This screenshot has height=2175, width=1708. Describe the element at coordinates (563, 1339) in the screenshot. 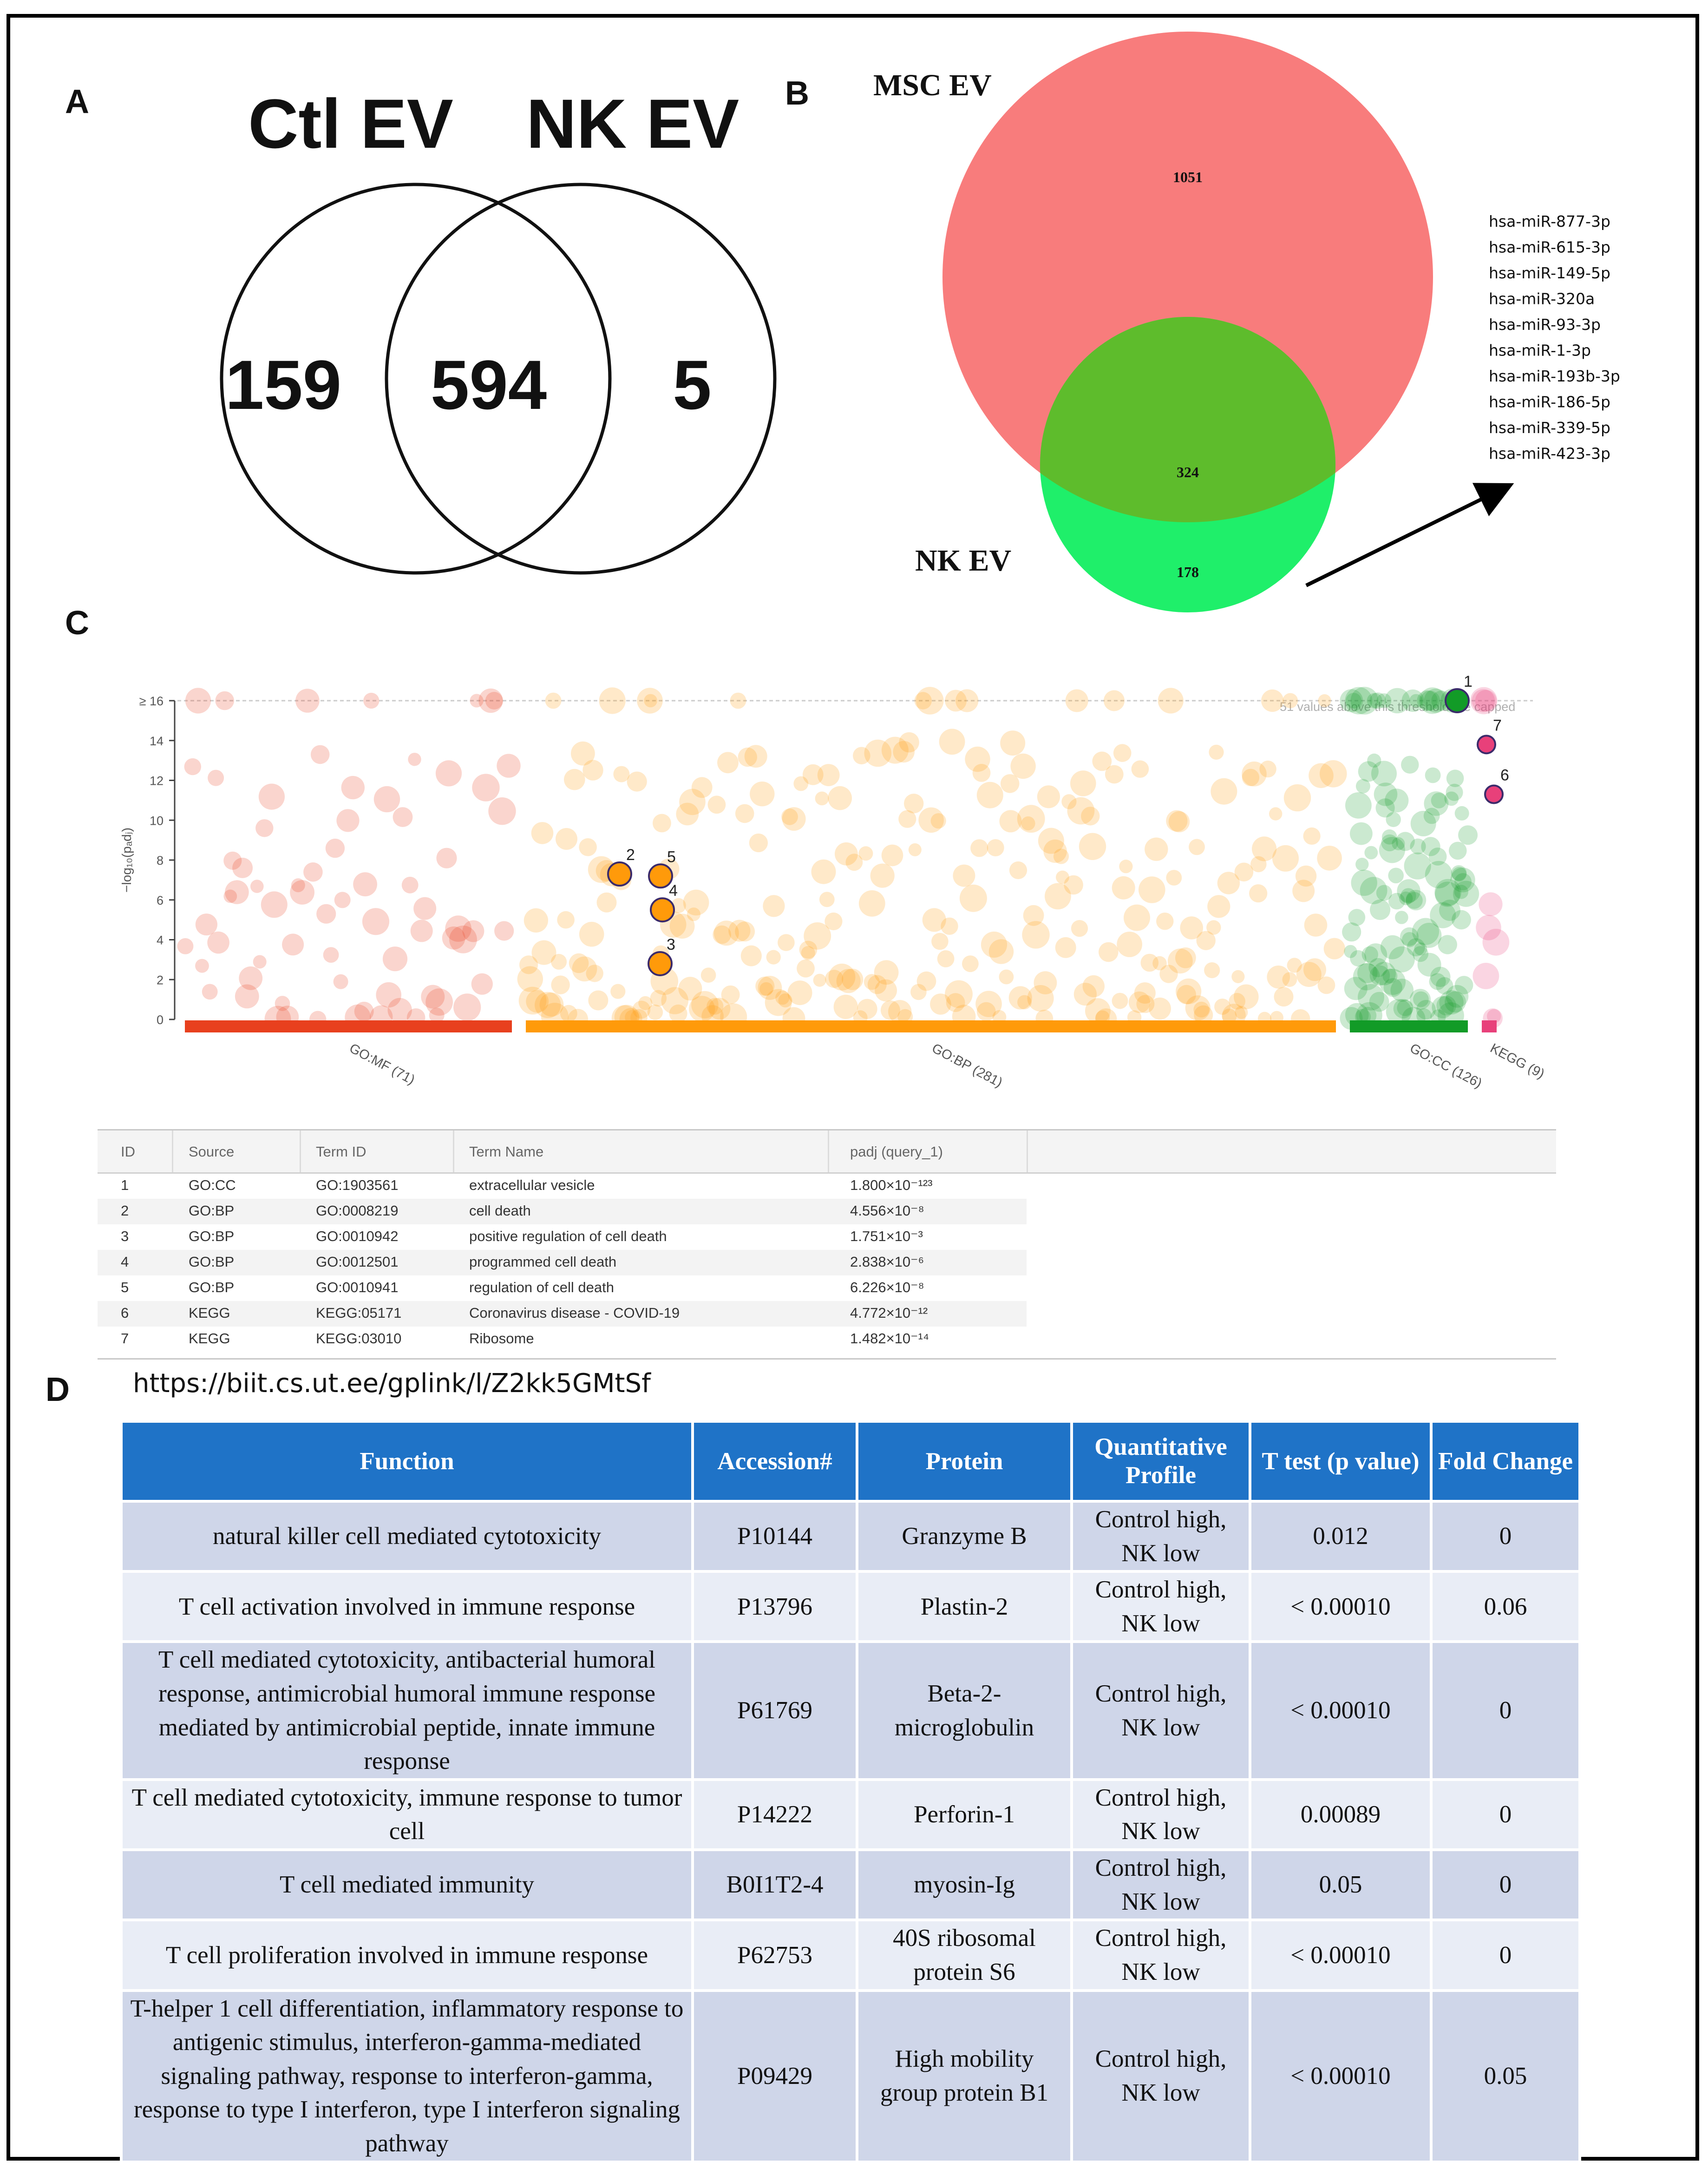

I see `terms-table-row: 7 KEGG KEGG:03010 Ribosome 1.482×10⁻¹⁴` at that location.